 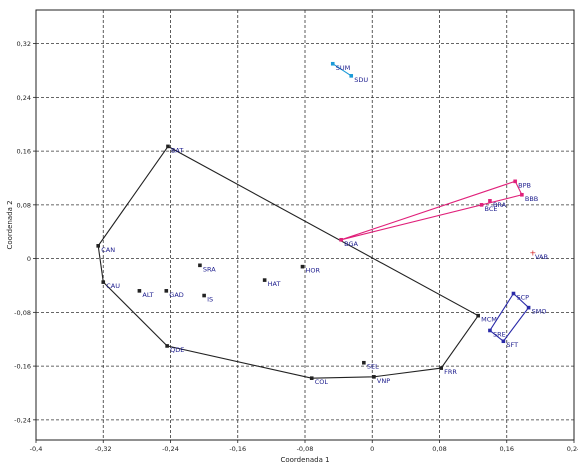 What do you see at coordinates (210, 300) in the screenshot?
I see `point-label: IS` at bounding box center [210, 300].